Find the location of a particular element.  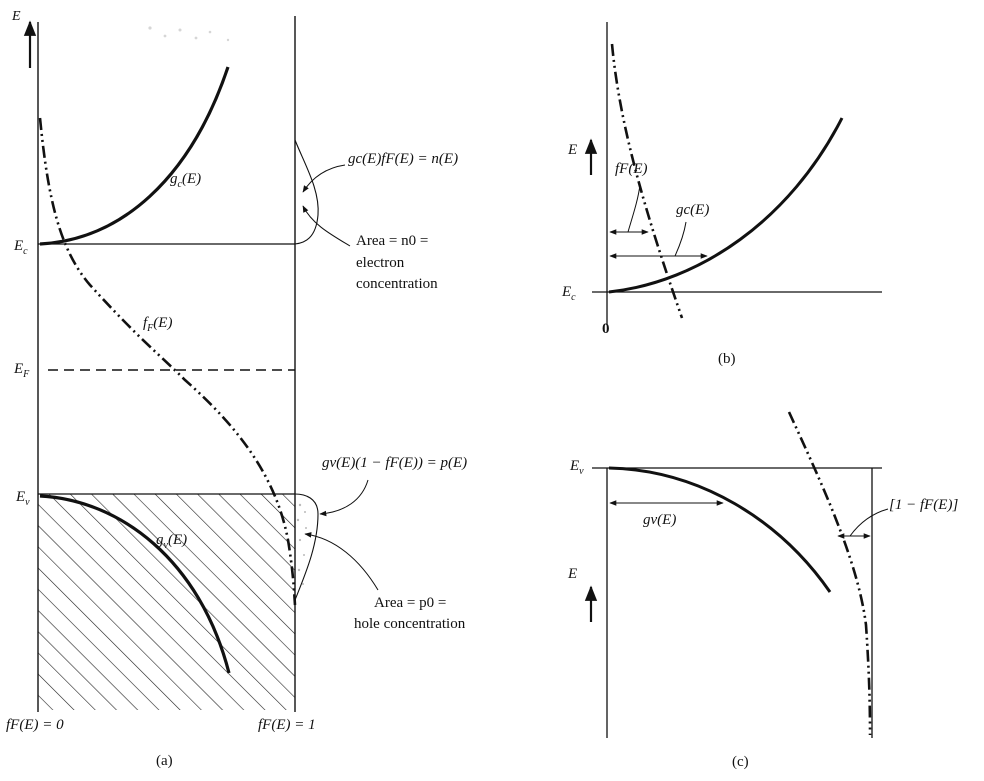

c-e-axis-label: E is located at coordinates (573, 574).